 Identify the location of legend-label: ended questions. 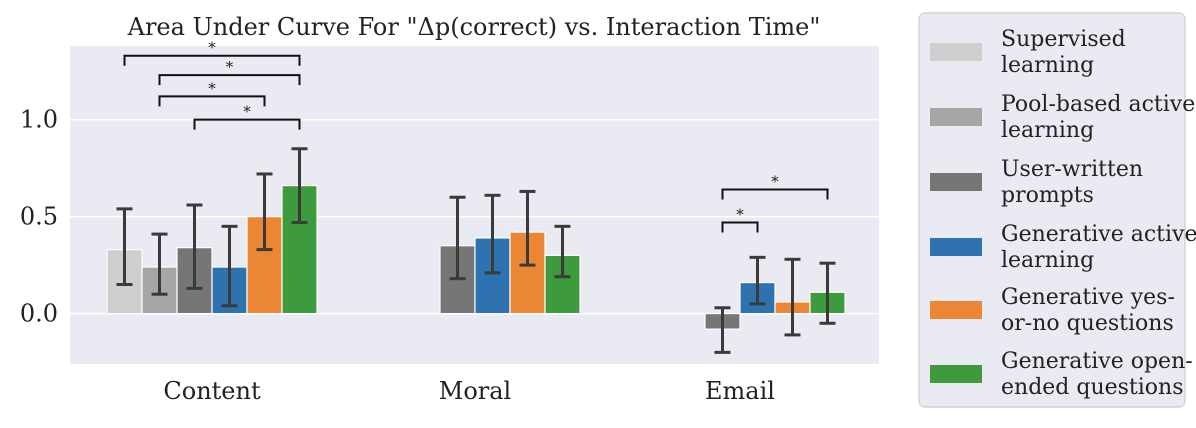
(1092, 387).